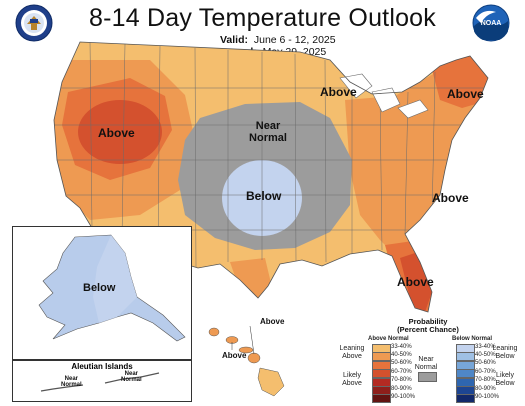 The height and width of the screenshot is (406, 525). I want to click on legend-below-label-6: 90-100%, so click(487, 396).